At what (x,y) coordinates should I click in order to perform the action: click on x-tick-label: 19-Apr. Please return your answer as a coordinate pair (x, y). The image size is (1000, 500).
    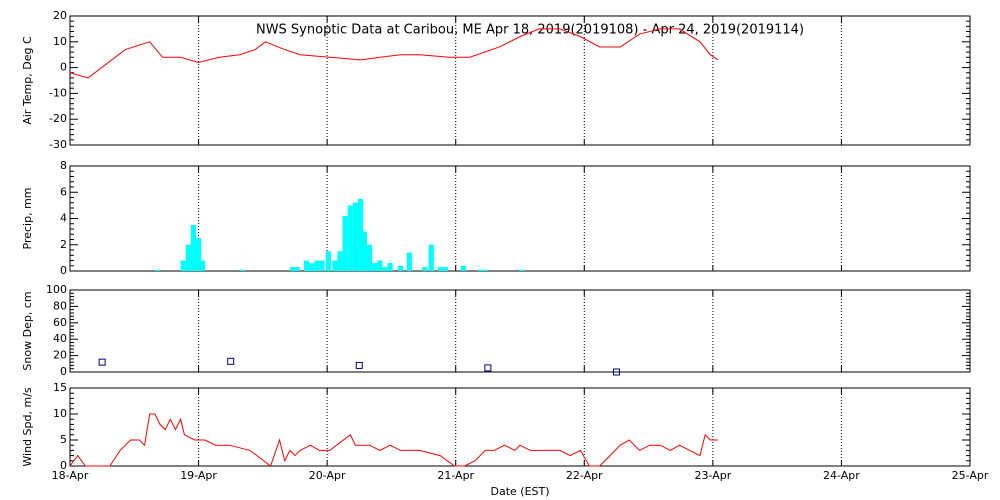
    Looking at the image, I should click on (198, 475).